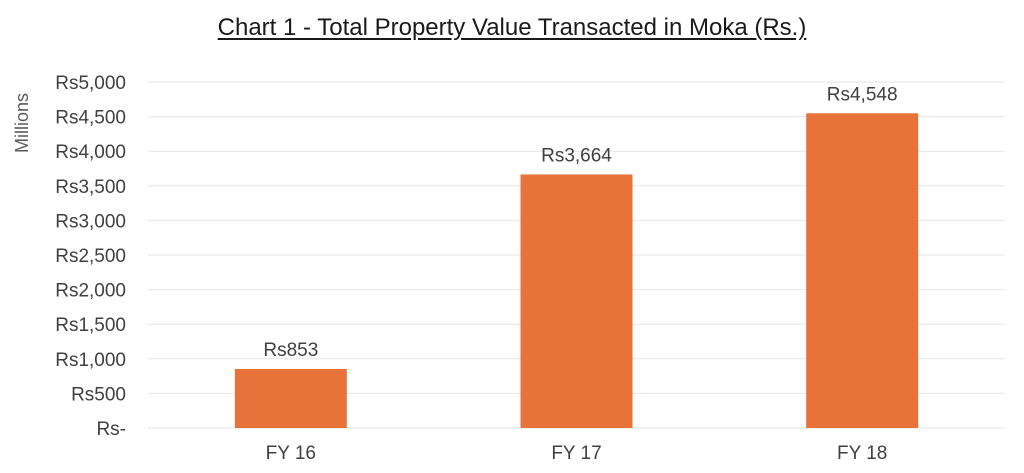 This screenshot has height=473, width=1024. What do you see at coordinates (291, 453) in the screenshot?
I see `x-category-label: FY 16` at bounding box center [291, 453].